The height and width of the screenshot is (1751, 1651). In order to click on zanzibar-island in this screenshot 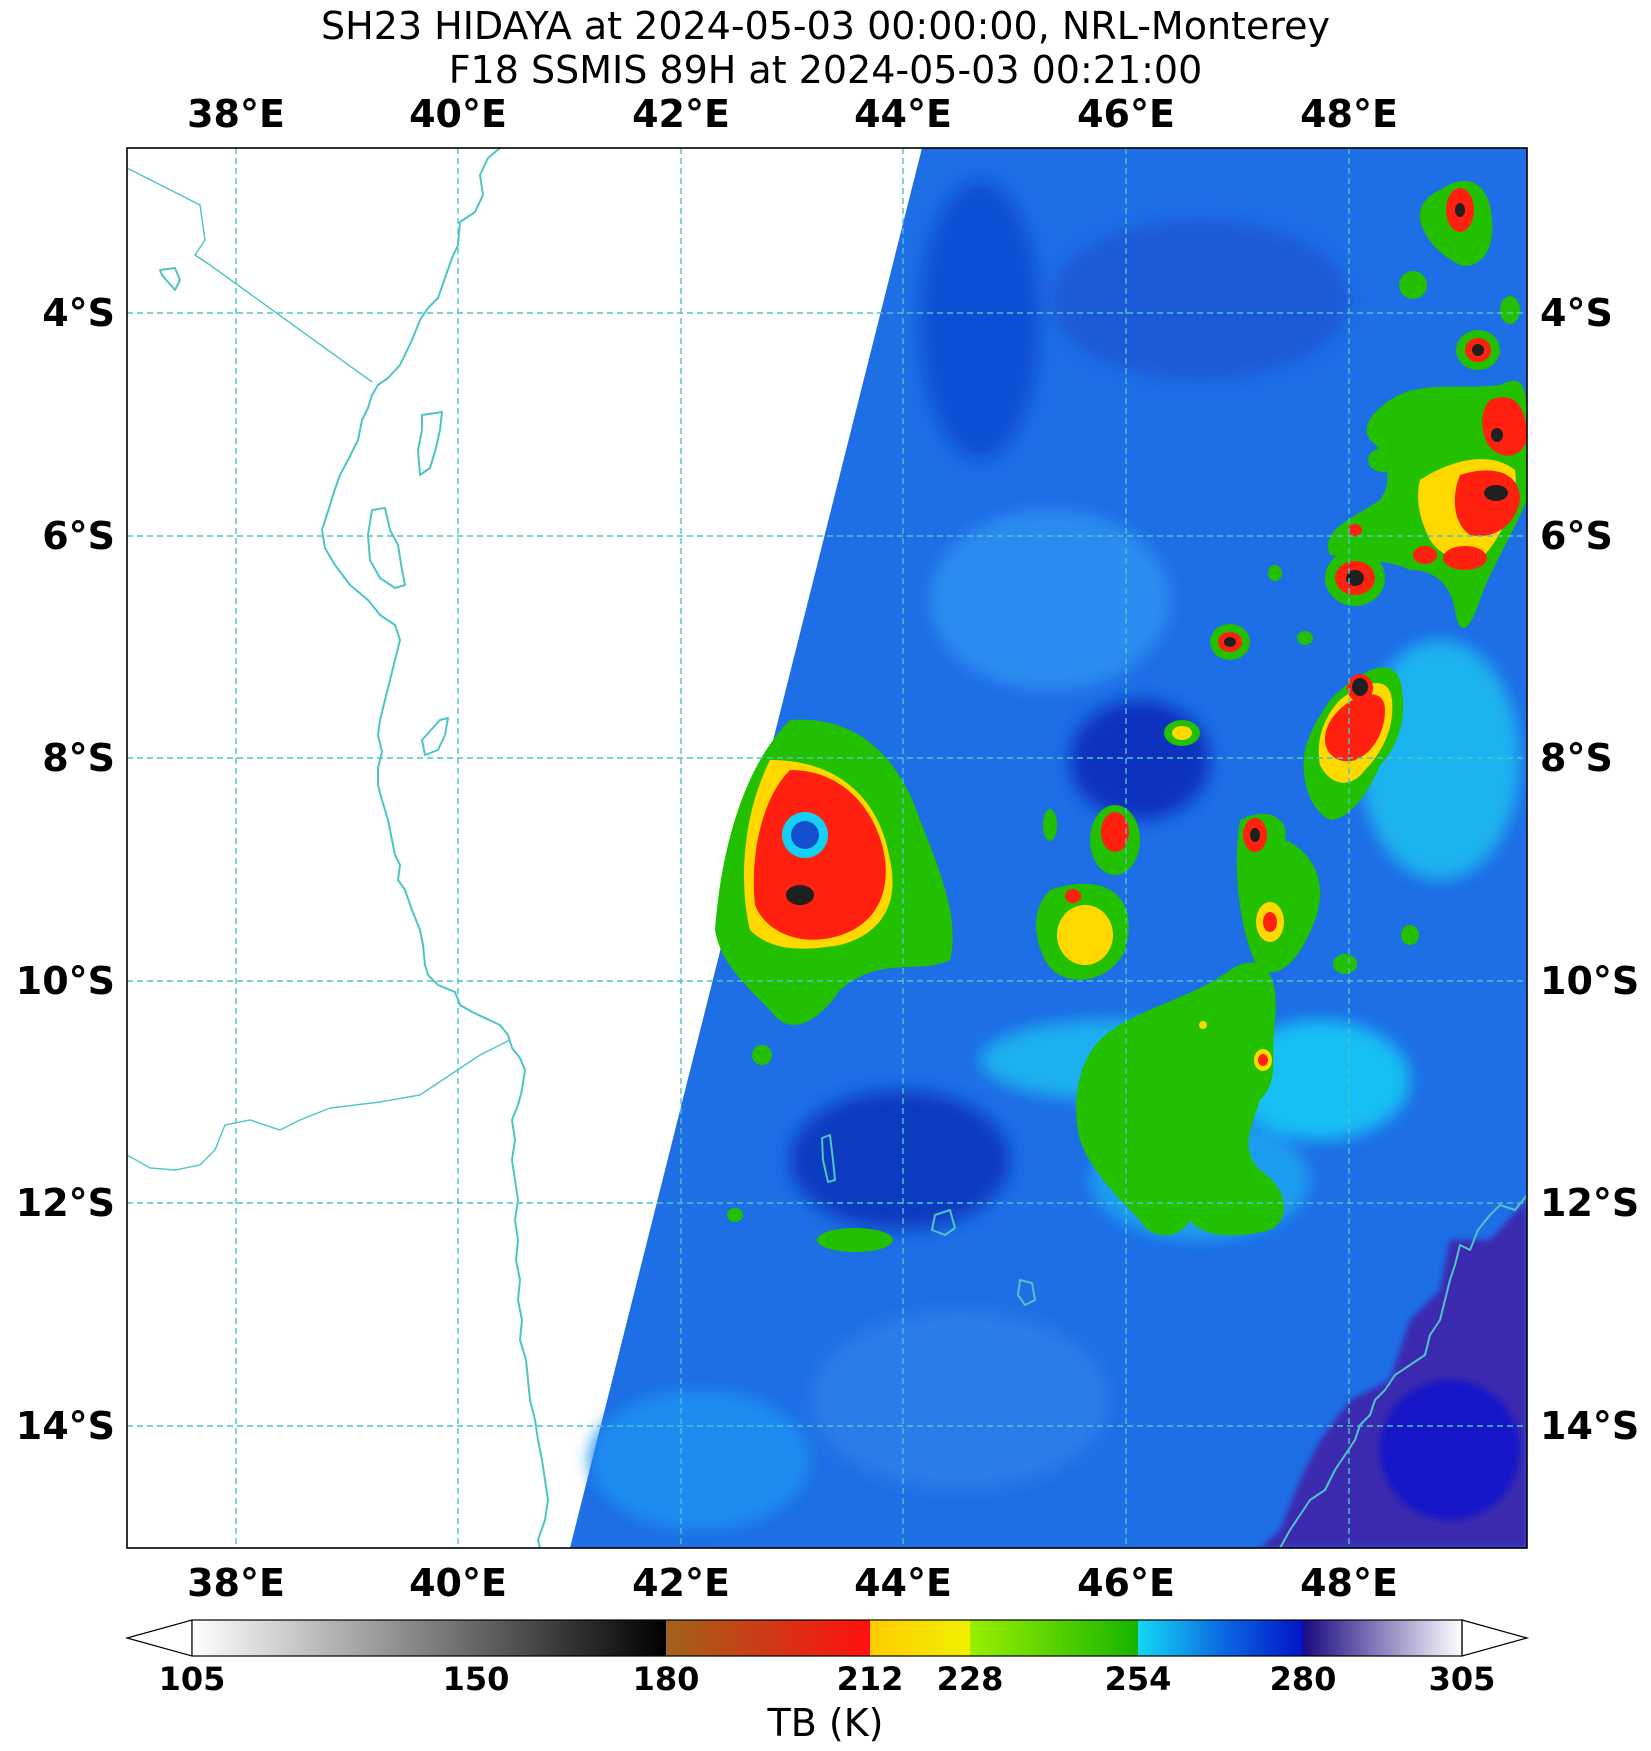, I will do `click(386, 548)`.